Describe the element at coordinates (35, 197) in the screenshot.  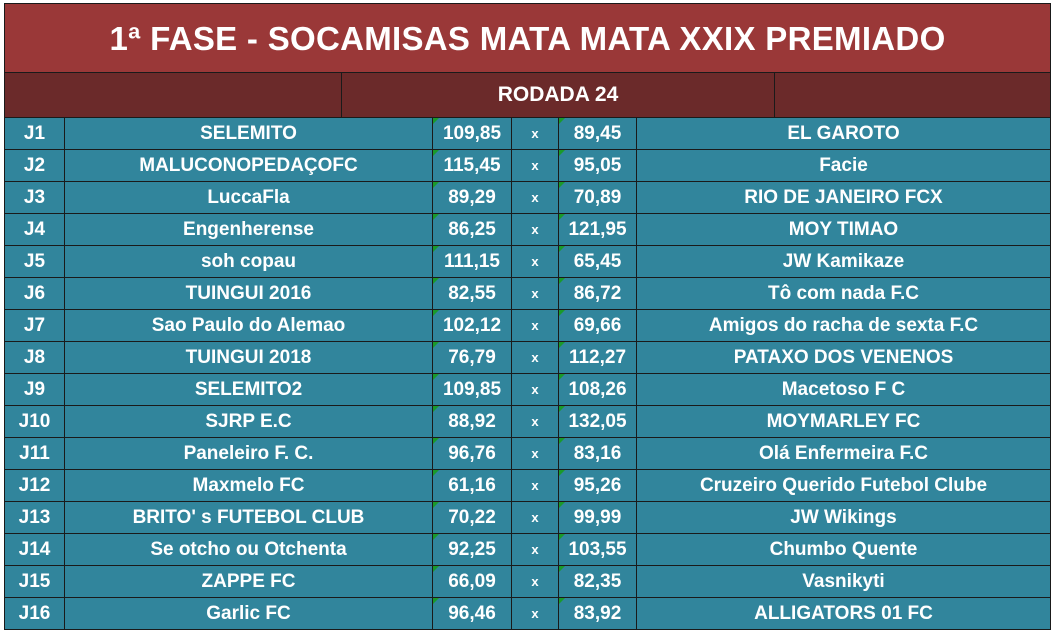
I see `game-cell: J3` at that location.